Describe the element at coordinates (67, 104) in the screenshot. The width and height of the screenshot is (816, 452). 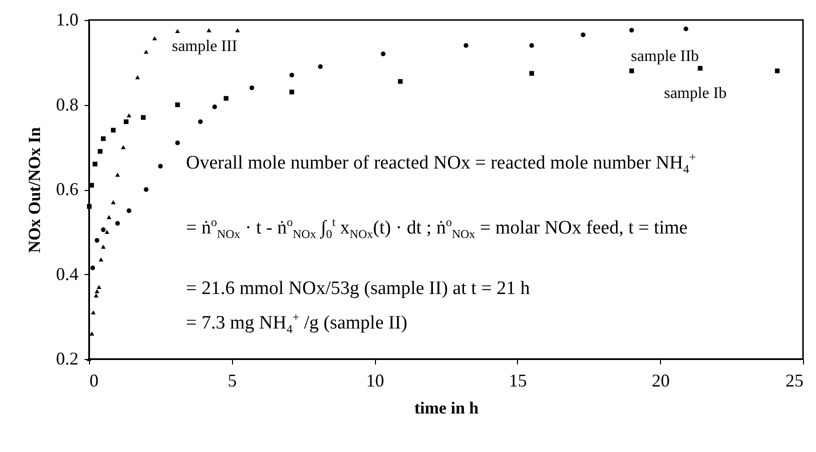
I see `y-tick-label: 0.8` at that location.